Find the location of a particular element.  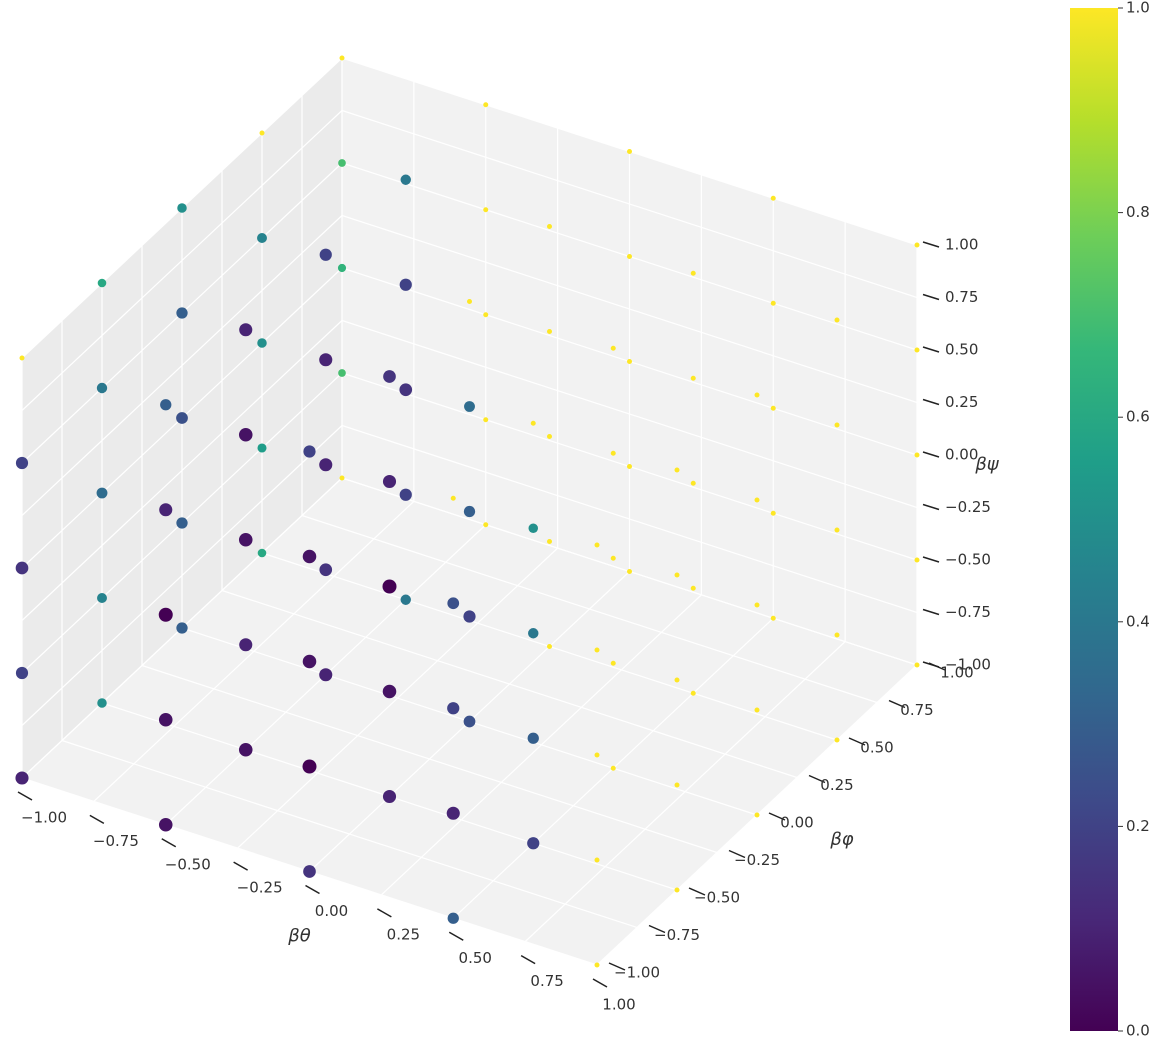

y-axis-label: βφ is located at coordinates (841, 839).